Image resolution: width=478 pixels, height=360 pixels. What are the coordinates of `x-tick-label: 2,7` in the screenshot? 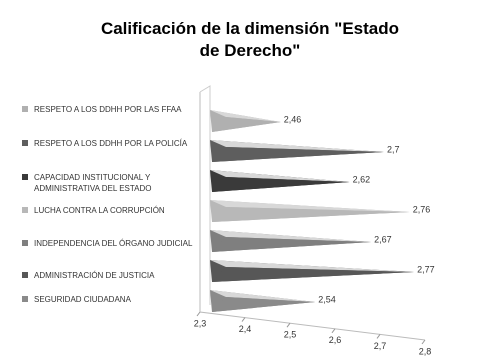 It's located at (380, 346).